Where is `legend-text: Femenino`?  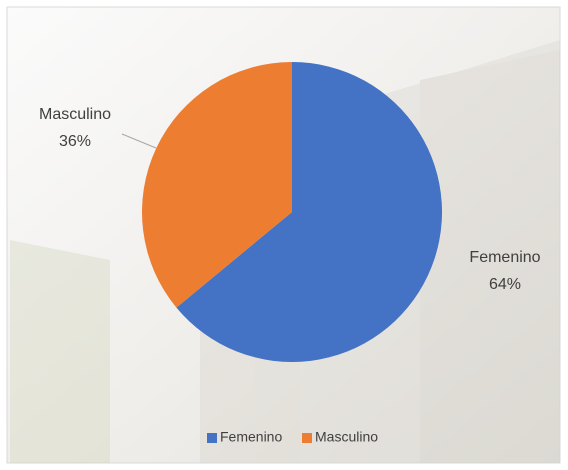 legend-text: Femenino is located at coordinates (251, 437).